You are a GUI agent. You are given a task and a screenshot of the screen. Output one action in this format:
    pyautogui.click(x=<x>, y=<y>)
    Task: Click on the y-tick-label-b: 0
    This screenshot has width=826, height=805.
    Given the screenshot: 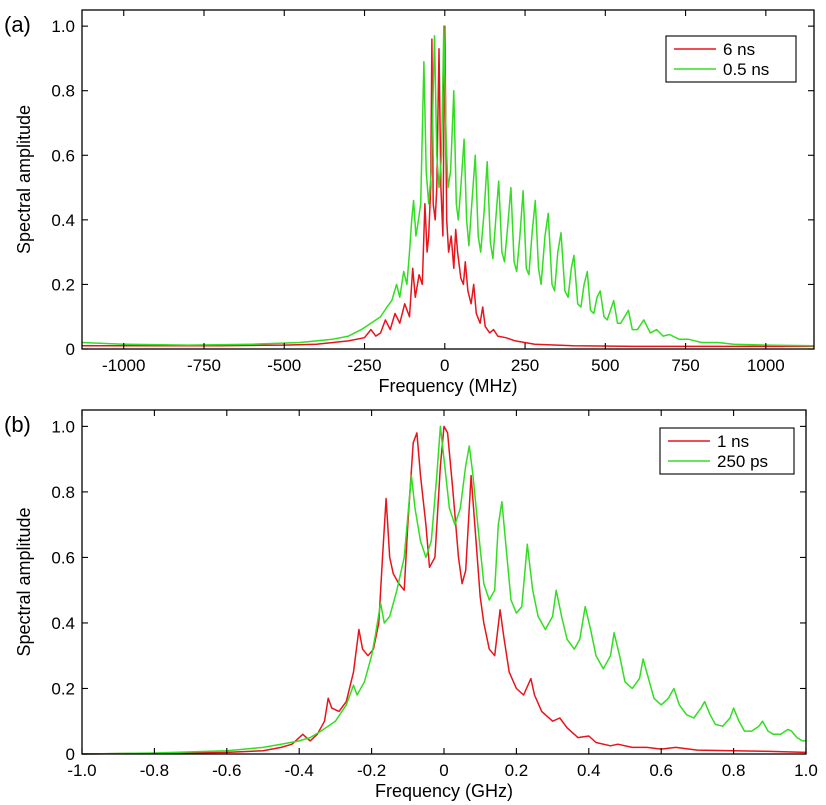 What is the action you would take?
    pyautogui.click(x=70, y=754)
    